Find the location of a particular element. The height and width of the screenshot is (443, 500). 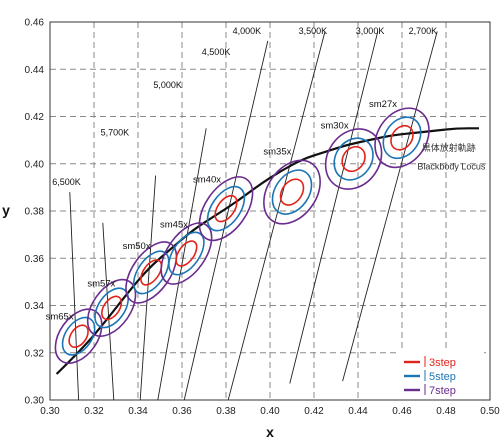

cct-label: 5,000K is located at coordinates (167, 85).